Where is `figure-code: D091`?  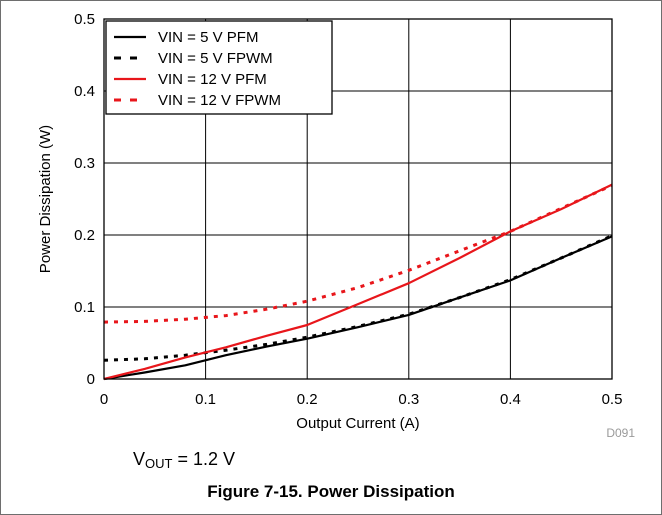
figure-code: D091 is located at coordinates (620, 433).